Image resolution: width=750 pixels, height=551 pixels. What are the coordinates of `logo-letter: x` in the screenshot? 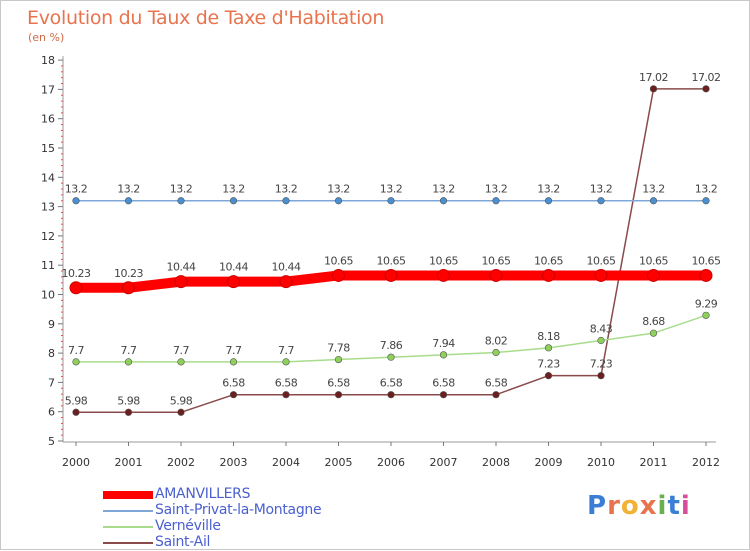 It's located at (648, 506).